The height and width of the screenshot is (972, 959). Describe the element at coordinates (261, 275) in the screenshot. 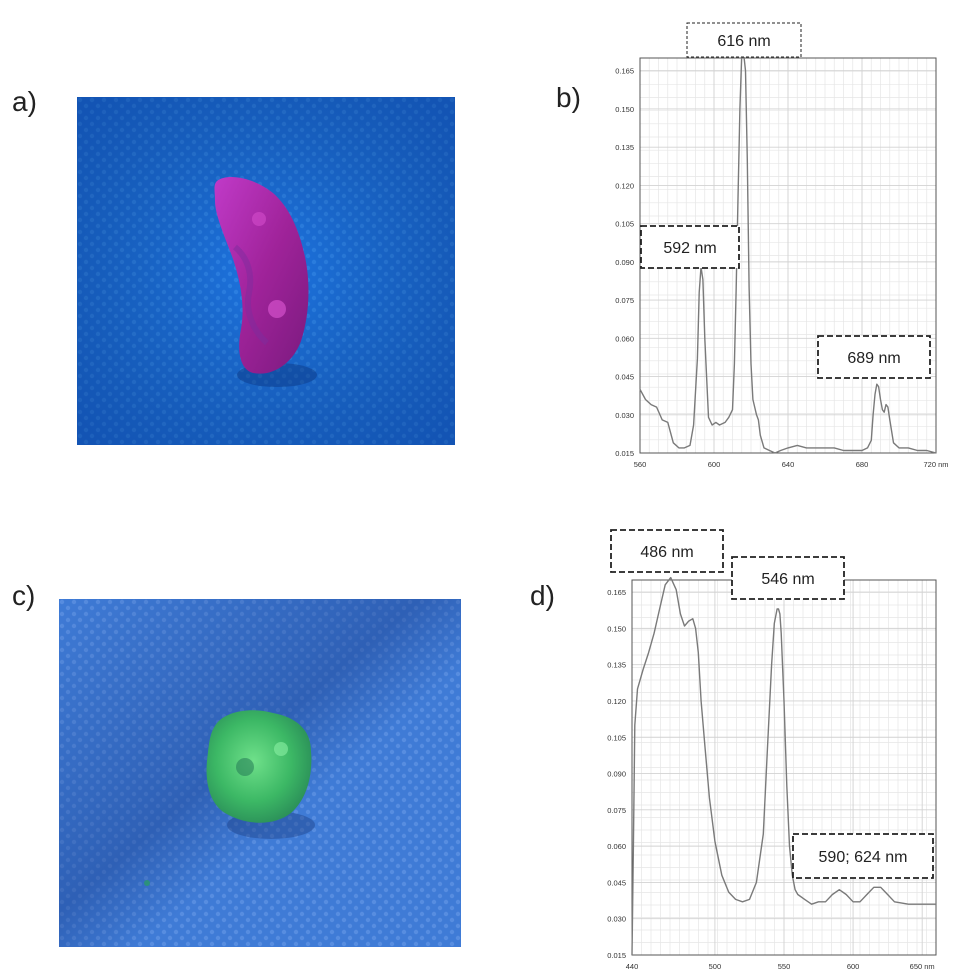

I see `specimen-a` at that location.